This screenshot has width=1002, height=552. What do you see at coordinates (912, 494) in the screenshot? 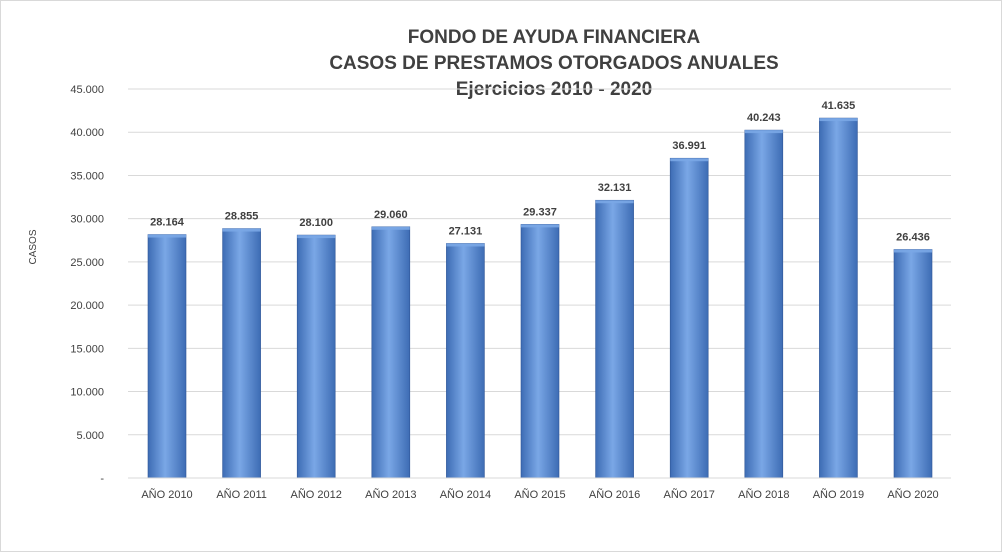
I see `x-category-label: AÑO 2020` at bounding box center [912, 494].